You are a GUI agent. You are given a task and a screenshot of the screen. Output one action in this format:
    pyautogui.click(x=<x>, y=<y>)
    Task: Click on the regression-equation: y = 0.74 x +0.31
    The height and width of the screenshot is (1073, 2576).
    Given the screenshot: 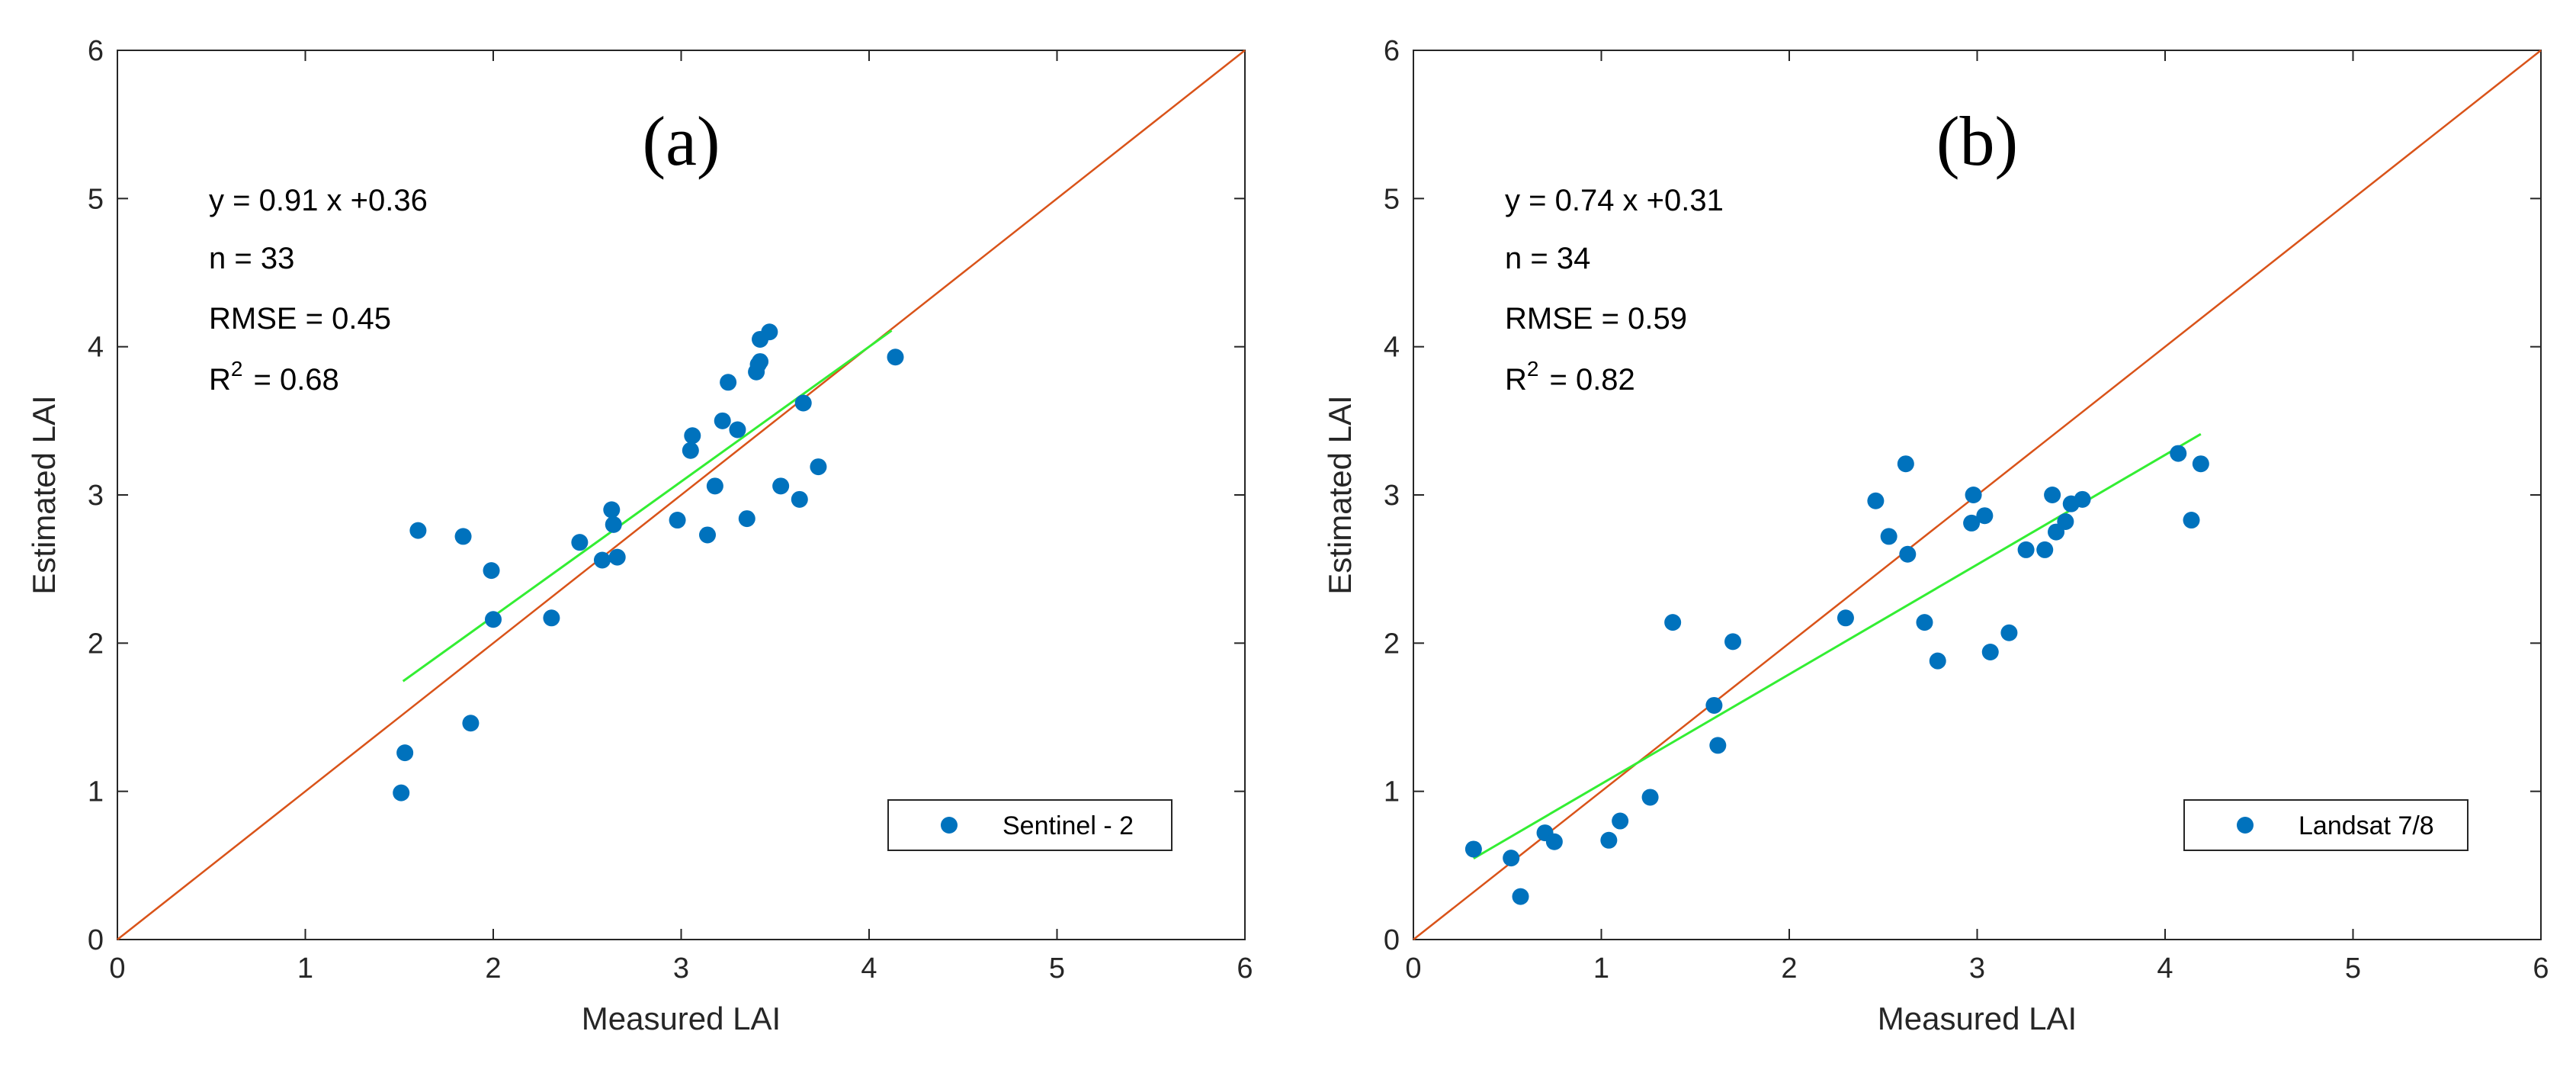 What is the action you would take?
    pyautogui.click(x=1614, y=200)
    